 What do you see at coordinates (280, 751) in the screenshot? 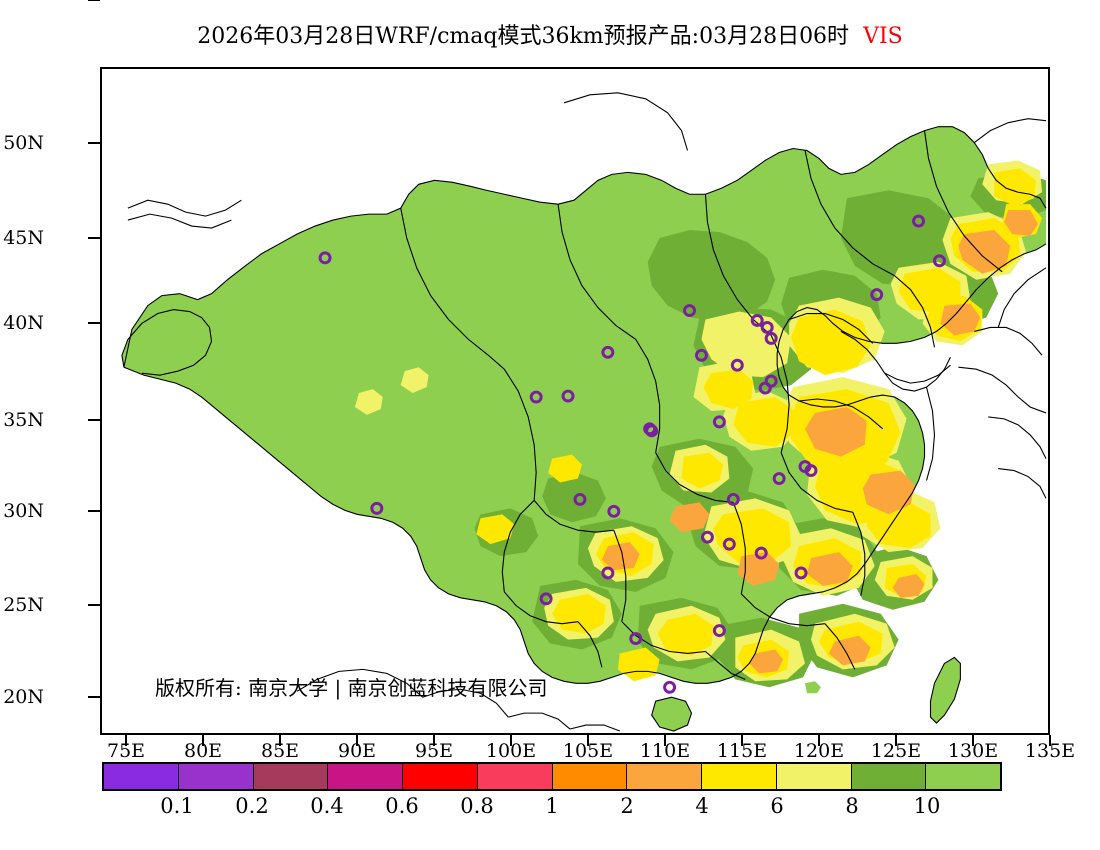
I see `x-tick-label-85E: 85E` at bounding box center [280, 751].